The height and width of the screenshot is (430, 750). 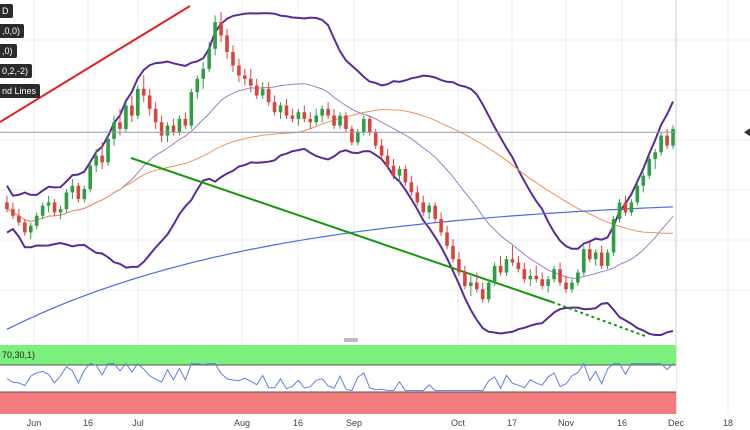 What do you see at coordinates (458, 423) in the screenshot?
I see `x-tick-label-6: Oct` at bounding box center [458, 423].